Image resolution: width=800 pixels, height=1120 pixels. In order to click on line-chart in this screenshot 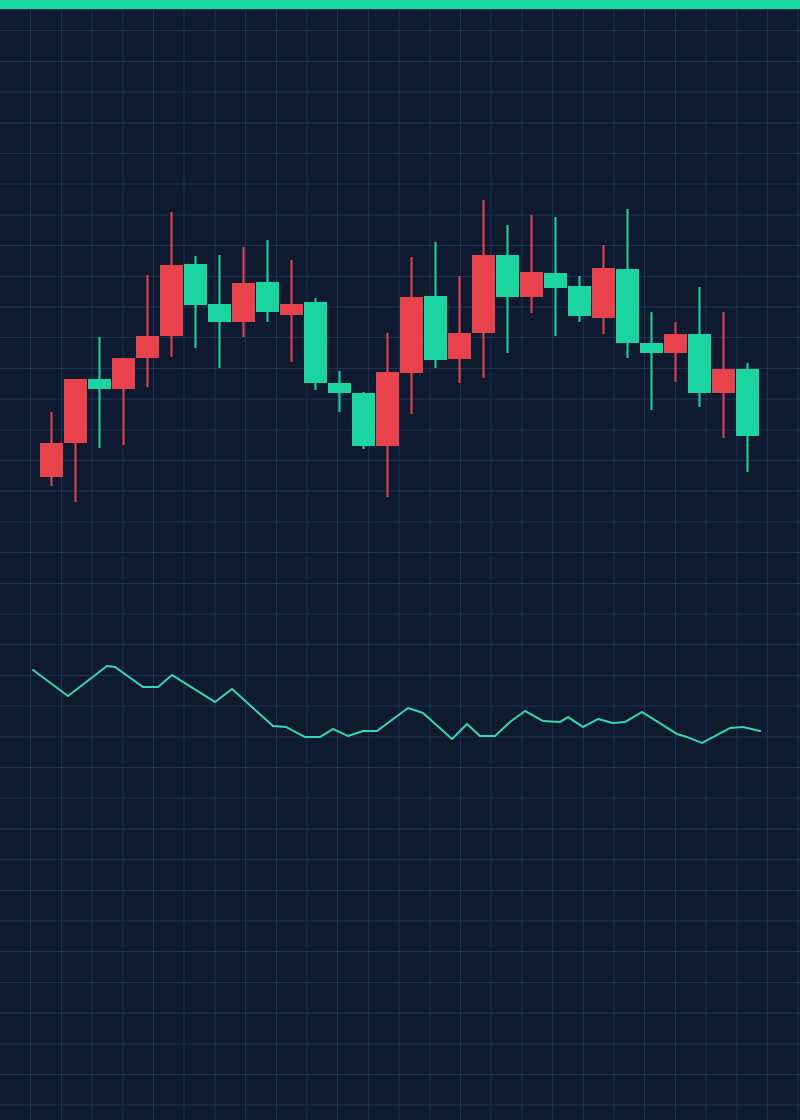, I will do `click(396, 704)`.